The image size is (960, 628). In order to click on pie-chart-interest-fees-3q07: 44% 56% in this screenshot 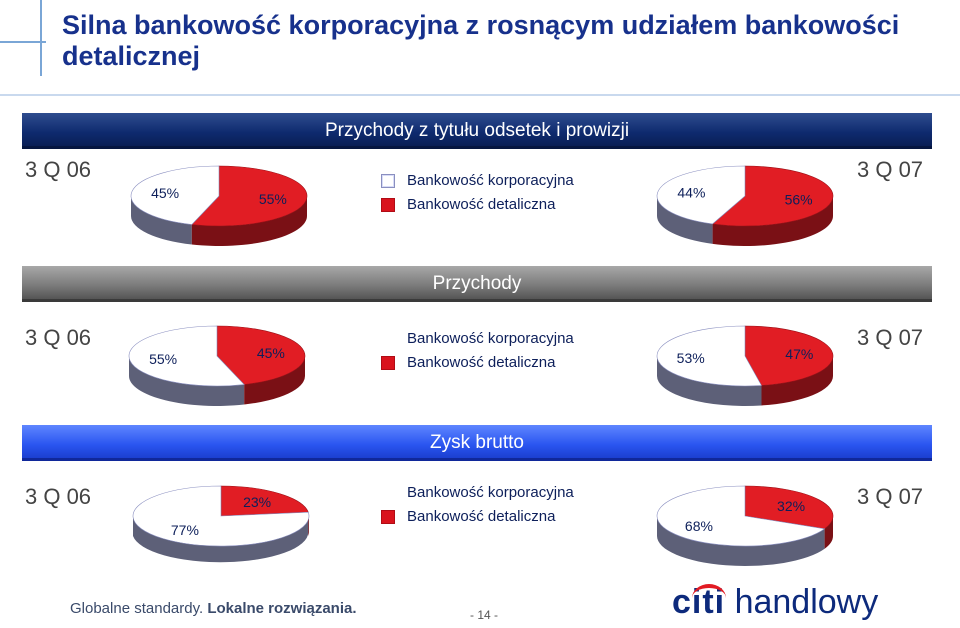, I will do `click(745, 205)`.